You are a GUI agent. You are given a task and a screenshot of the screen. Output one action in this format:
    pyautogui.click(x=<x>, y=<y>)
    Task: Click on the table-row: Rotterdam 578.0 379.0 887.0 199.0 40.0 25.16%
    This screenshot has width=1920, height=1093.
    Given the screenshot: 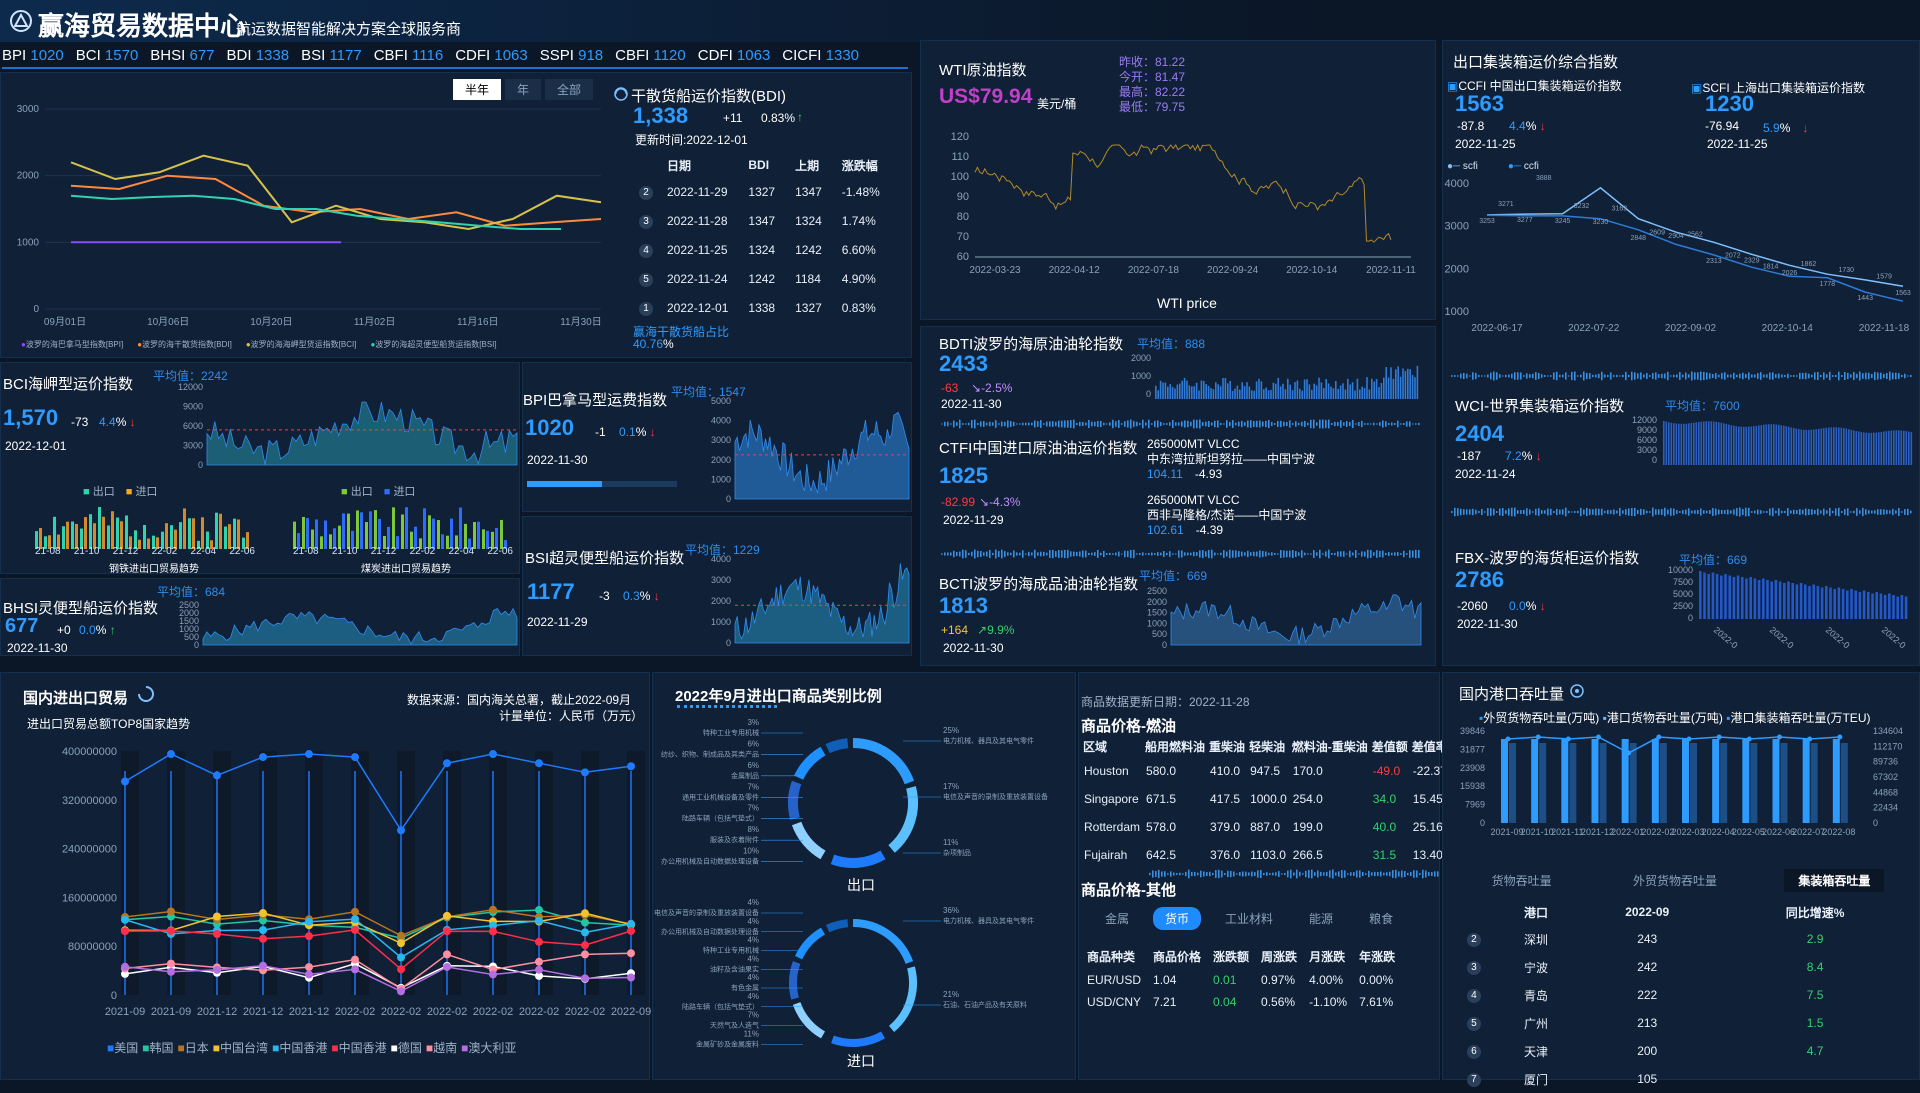 What is the action you would take?
    pyautogui.click(x=1270, y=827)
    